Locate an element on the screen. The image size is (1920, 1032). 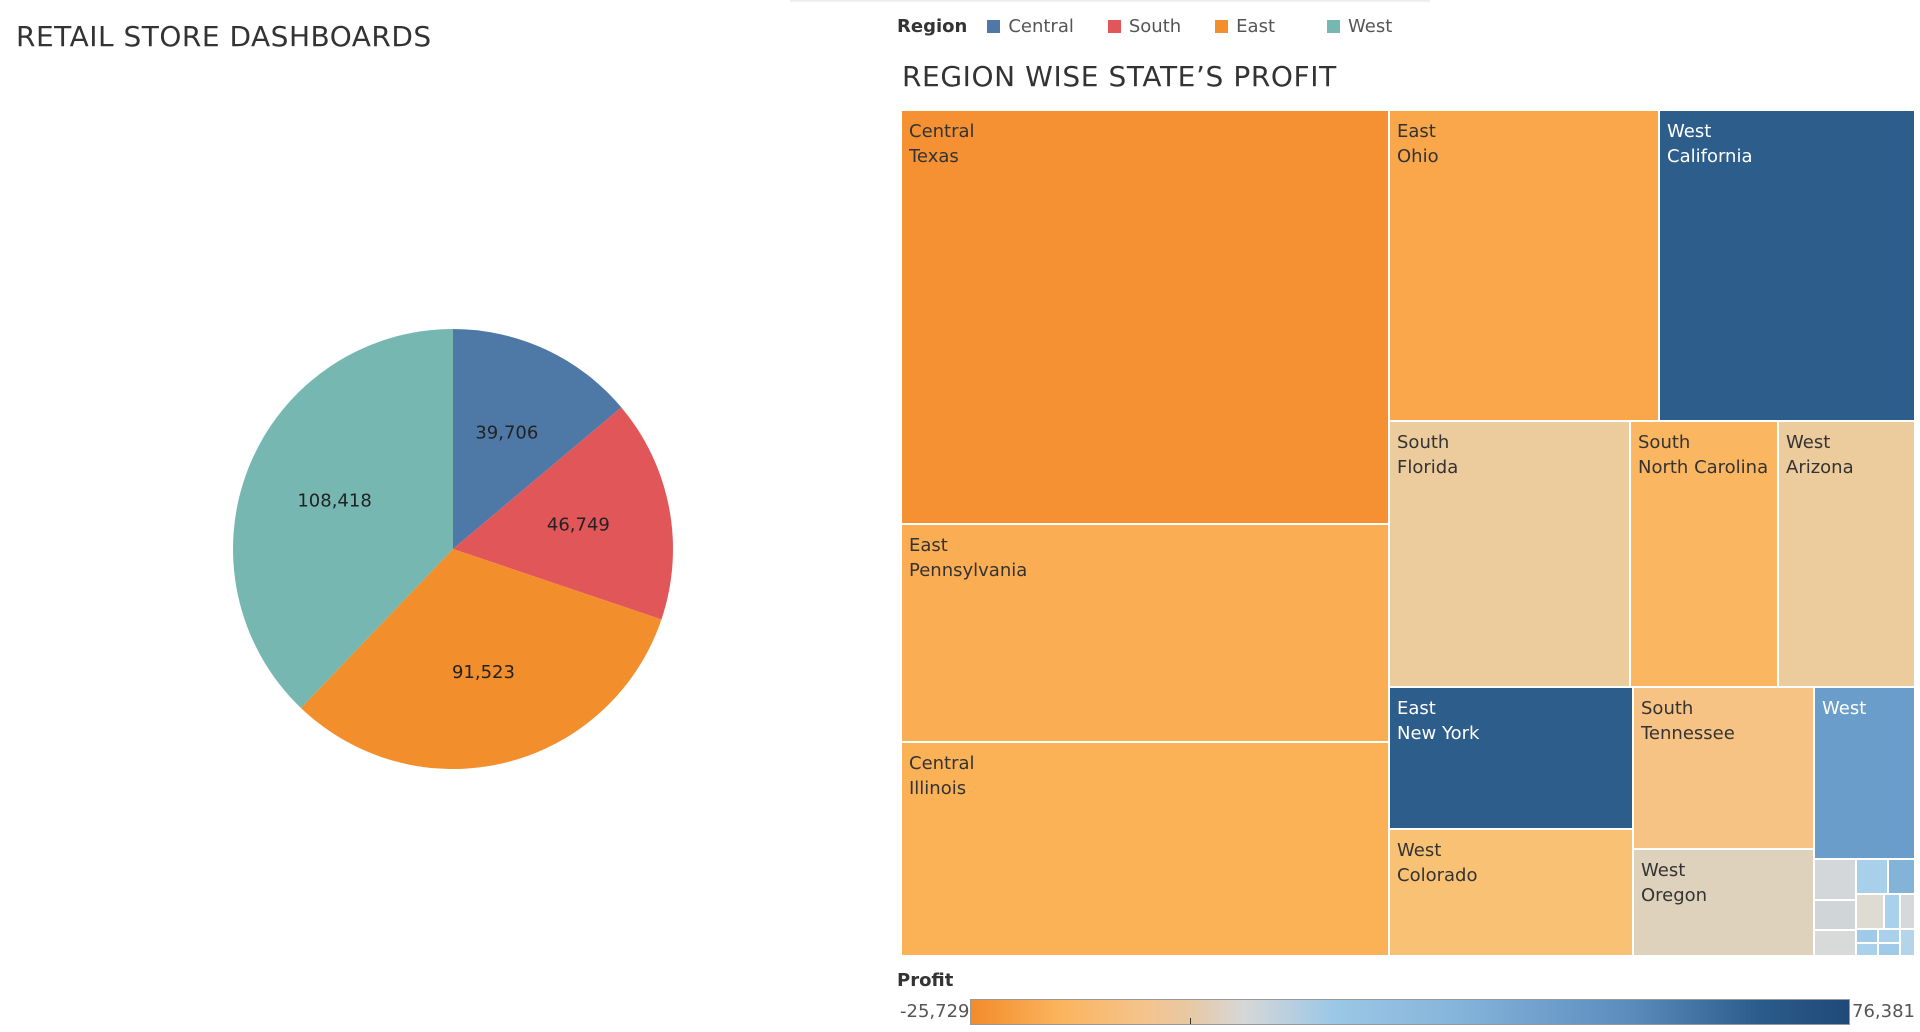
treemap-tile-texas: Central Texas is located at coordinates (1145, 317).